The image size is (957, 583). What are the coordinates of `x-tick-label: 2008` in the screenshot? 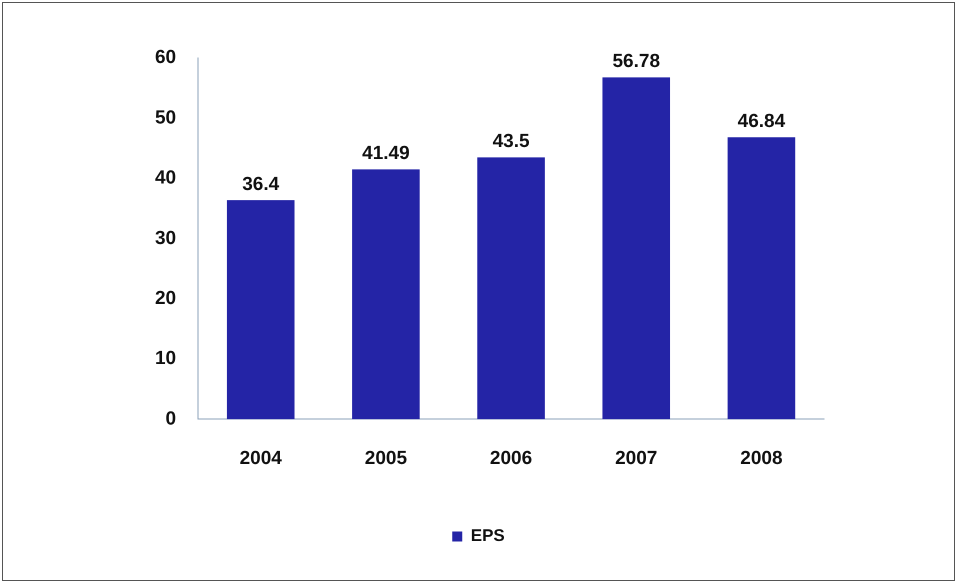 It's located at (761, 458).